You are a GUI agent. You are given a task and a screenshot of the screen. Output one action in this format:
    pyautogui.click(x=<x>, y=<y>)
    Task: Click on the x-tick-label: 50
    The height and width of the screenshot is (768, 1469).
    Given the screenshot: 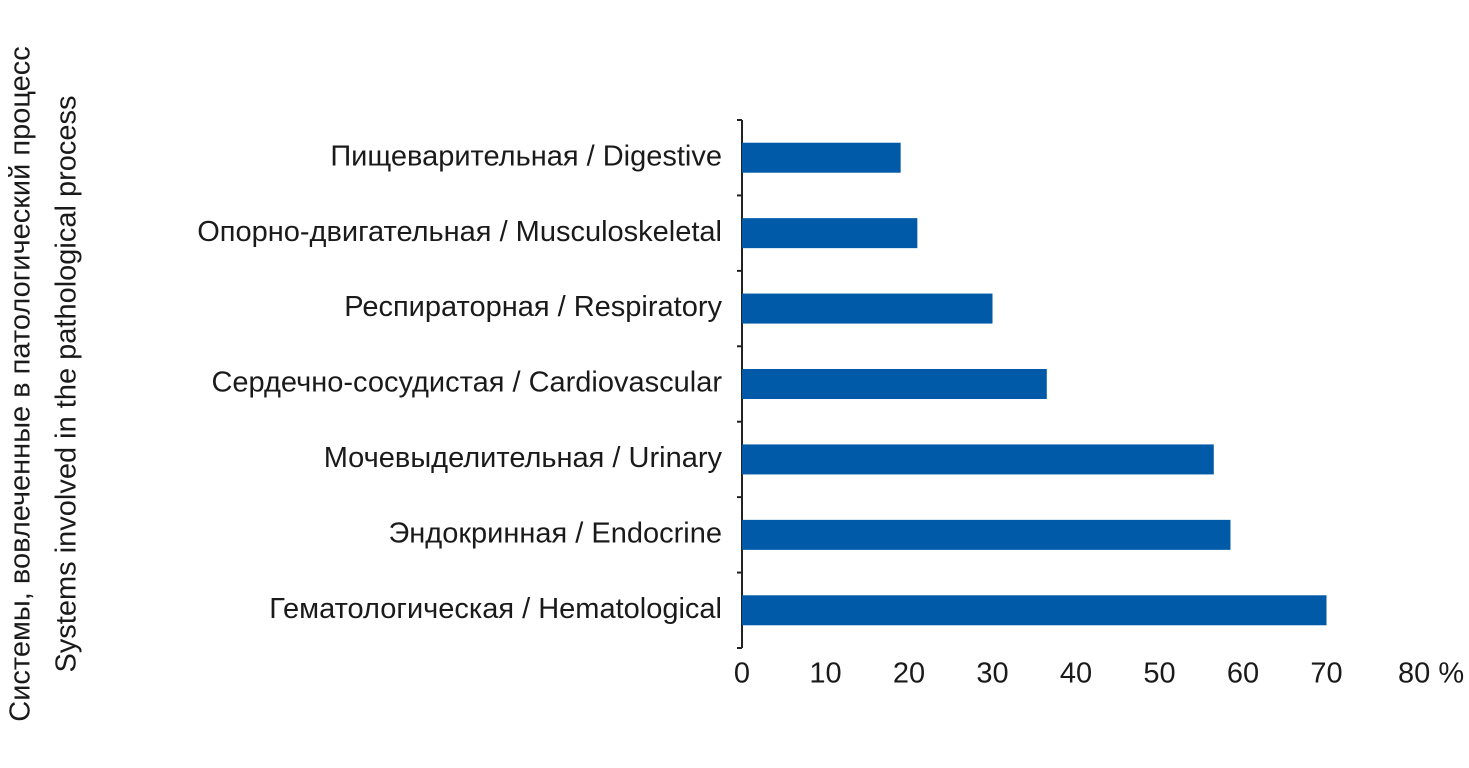 What is the action you would take?
    pyautogui.click(x=1159, y=674)
    